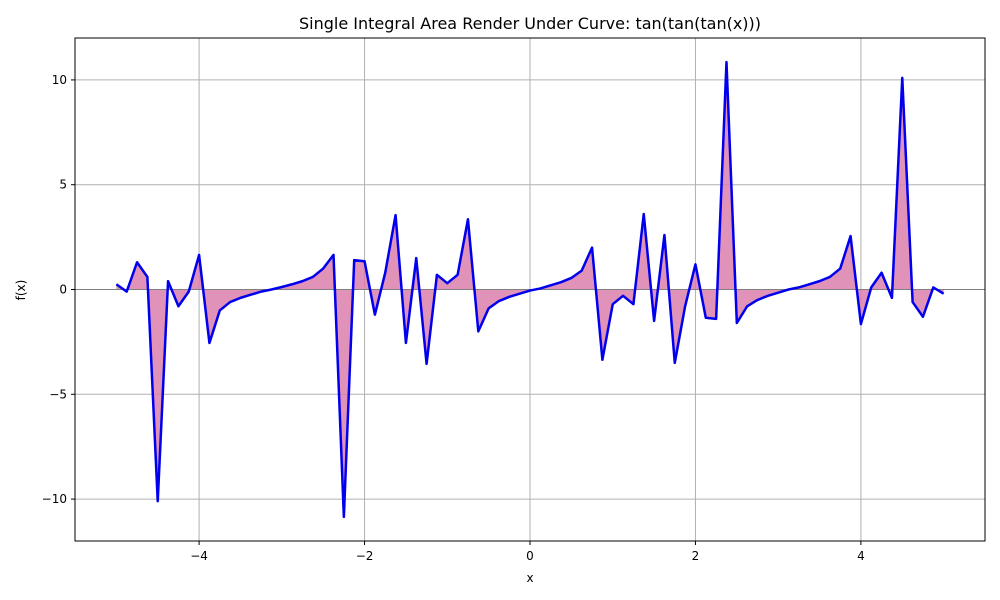 Image resolution: width=1000 pixels, height=600 pixels. What do you see at coordinates (21, 290) in the screenshot?
I see `y-axis-label: f(x)` at bounding box center [21, 290].